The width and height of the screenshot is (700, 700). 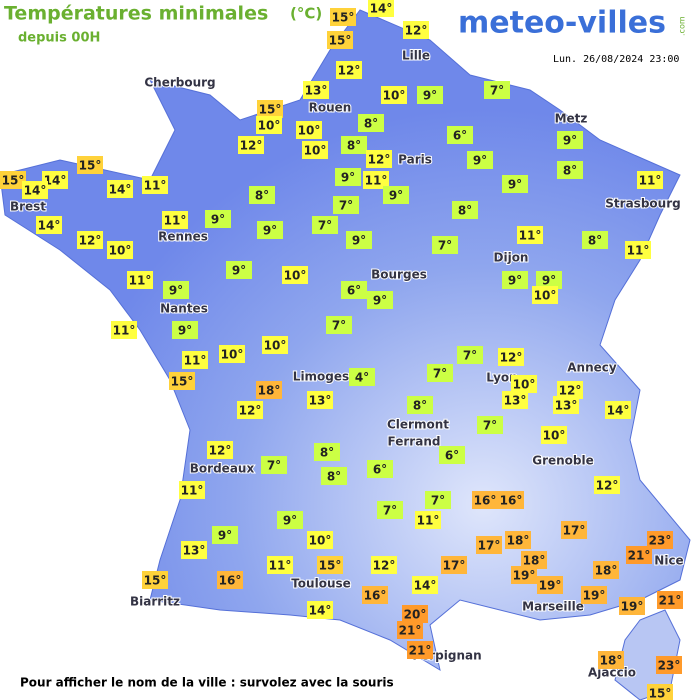 What do you see at coordinates (415, 615) in the screenshot?
I see `temp-label: 20°` at bounding box center [415, 615].